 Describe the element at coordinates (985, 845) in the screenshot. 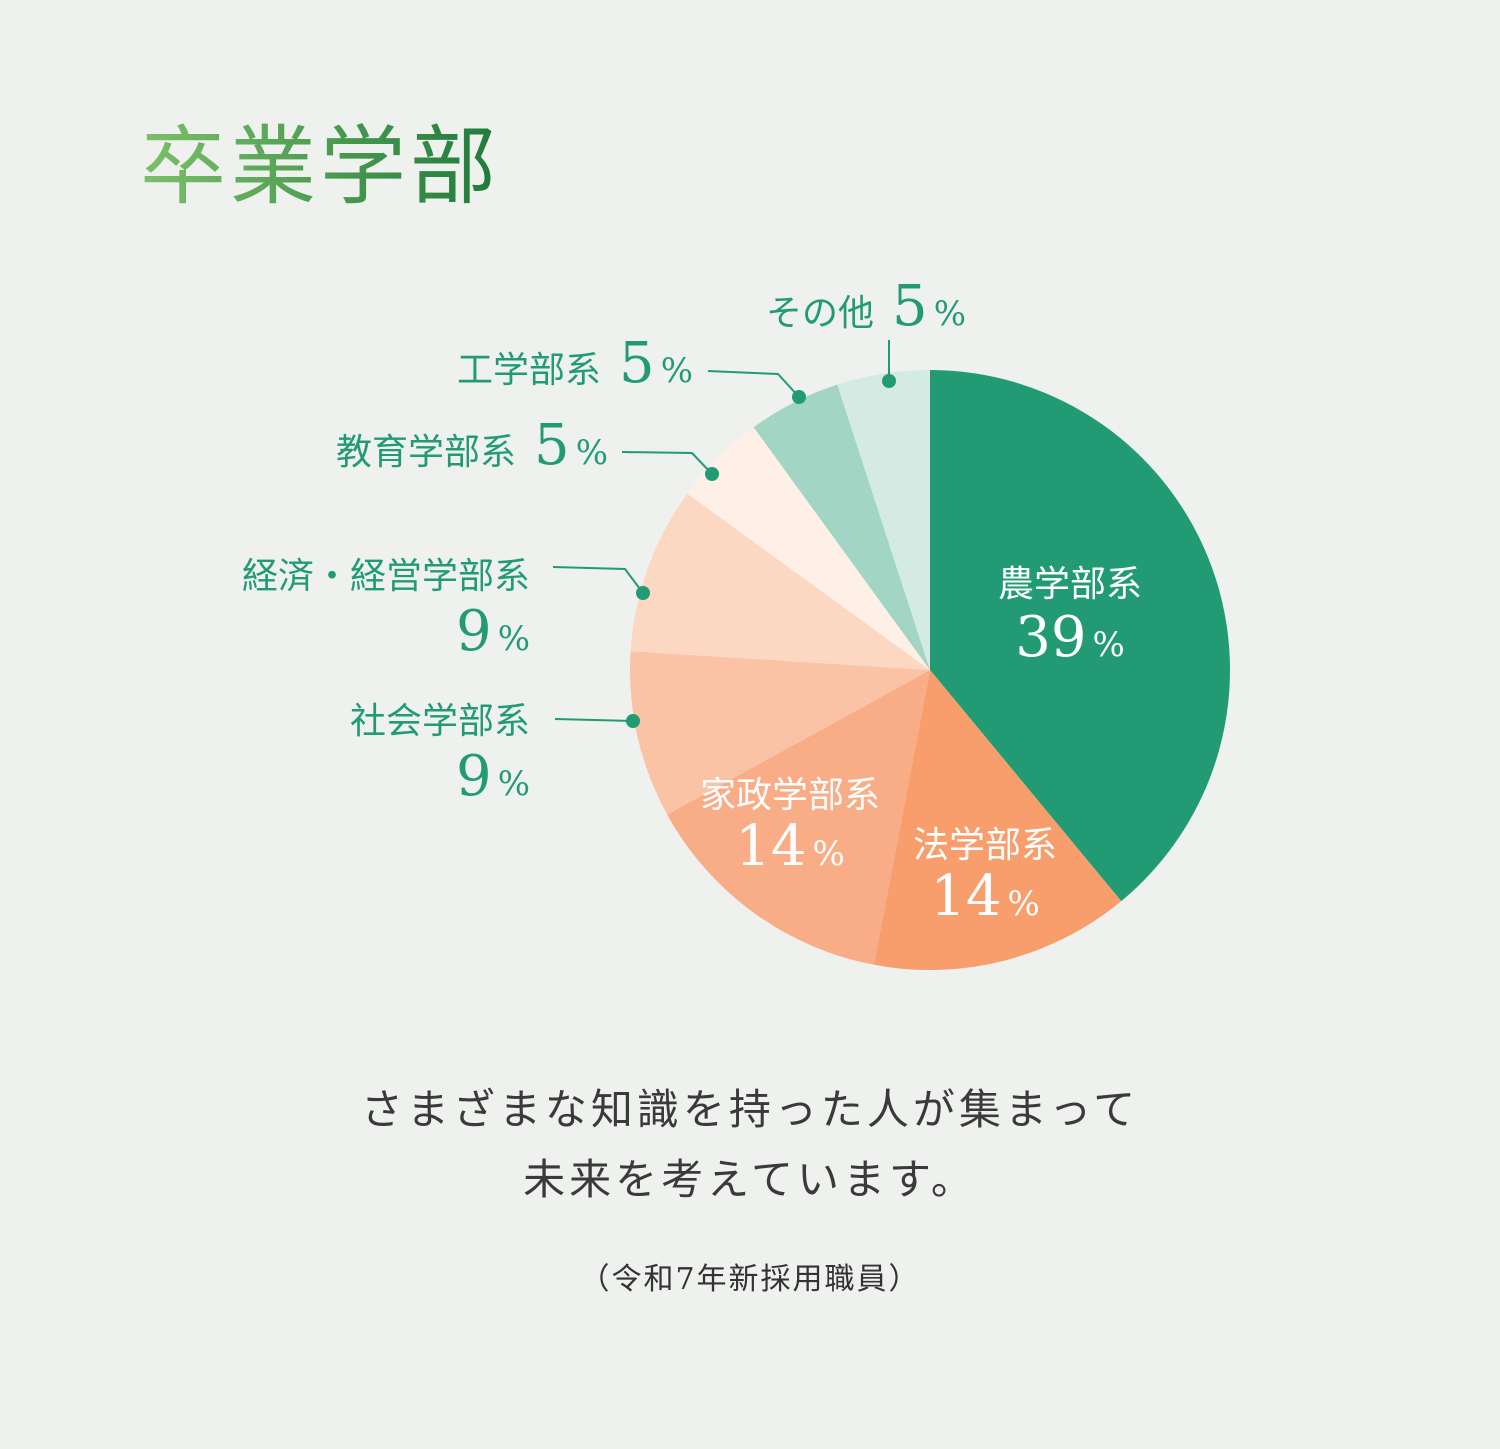

I see `slice-category-label-1: 法学部系` at that location.